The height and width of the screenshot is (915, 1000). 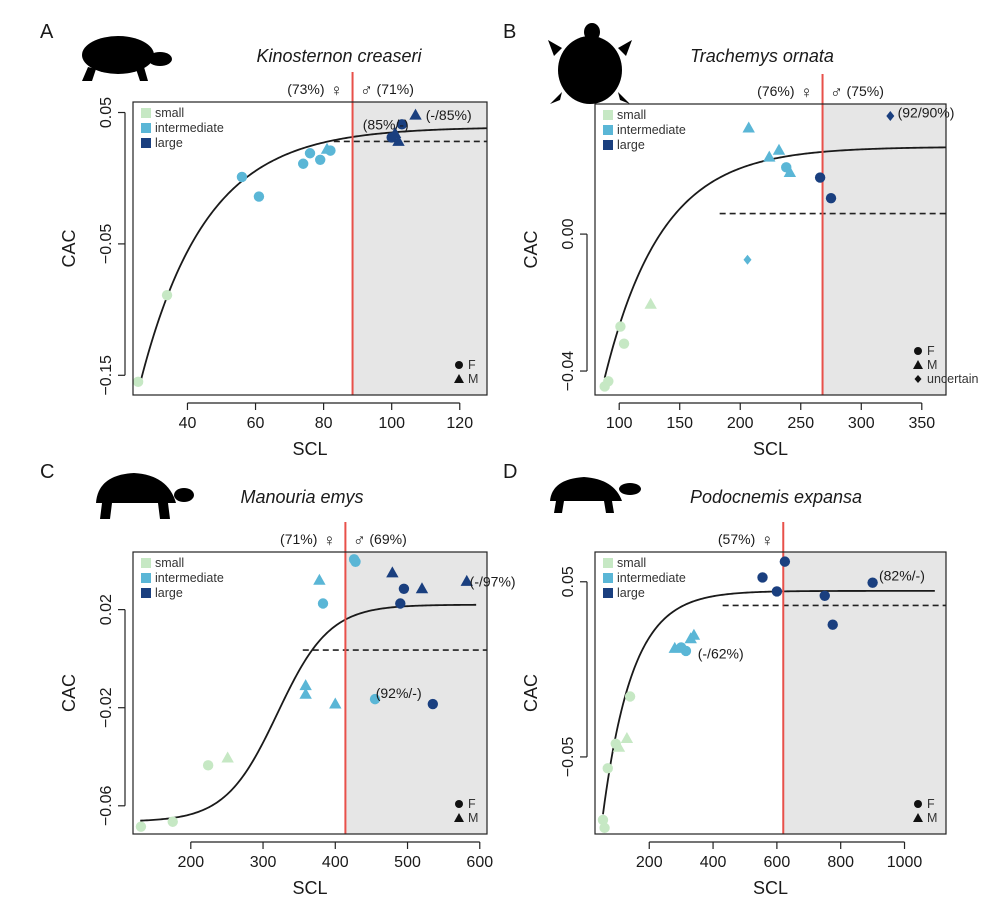 I want to click on y-tick-label: −0.06, so click(x=106, y=805).